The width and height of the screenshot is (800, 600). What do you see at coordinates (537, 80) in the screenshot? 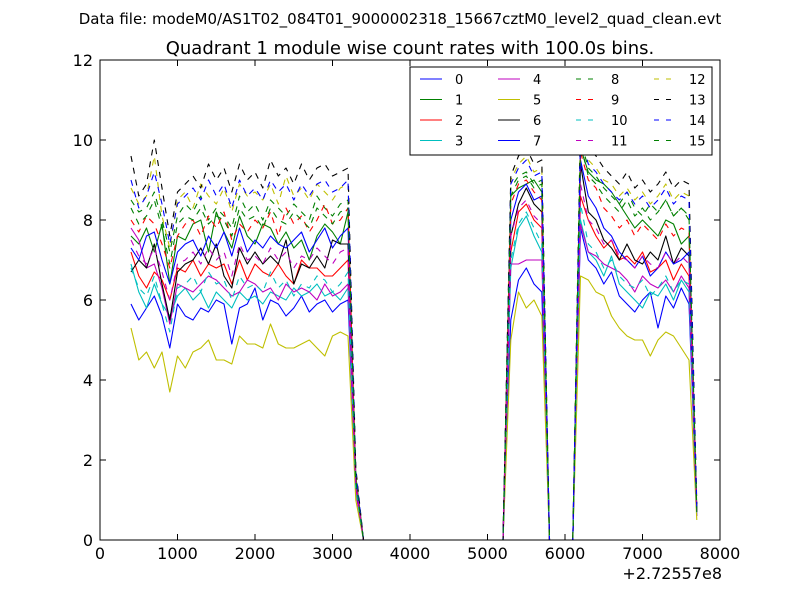
I see `legend-label-4: 4` at bounding box center [537, 80].